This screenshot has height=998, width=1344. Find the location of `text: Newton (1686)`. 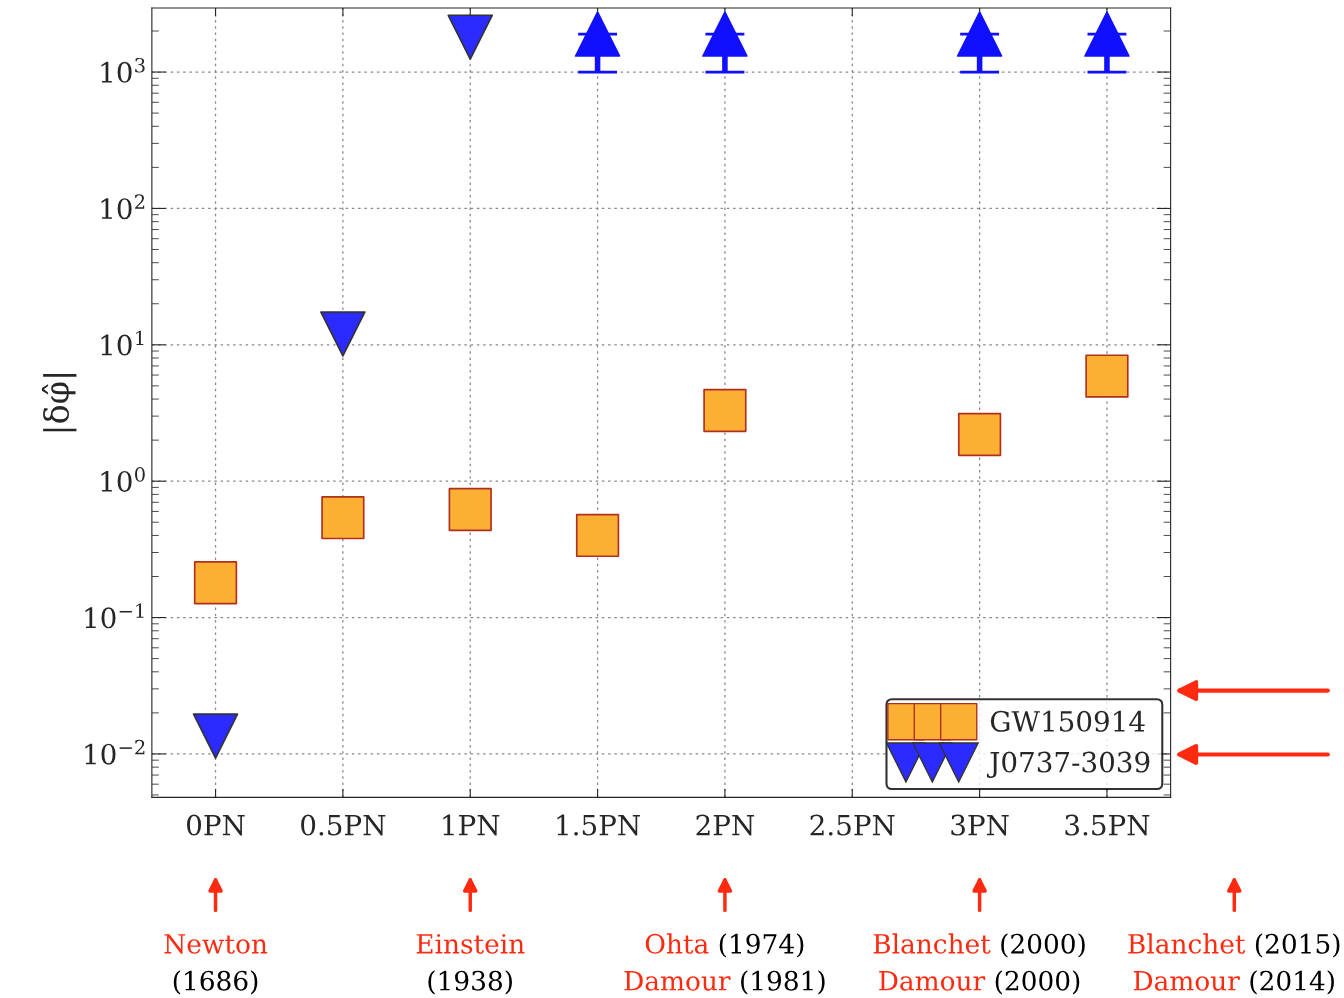

text: Newton (1686) is located at coordinates (216, 964).